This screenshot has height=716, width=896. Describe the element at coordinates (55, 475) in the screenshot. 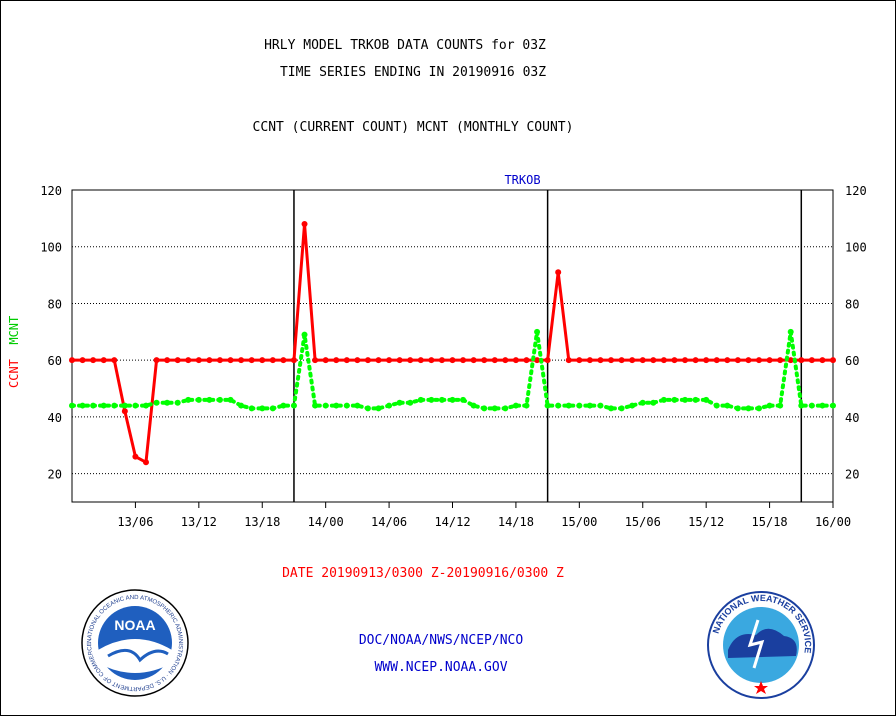

I see `y-tick-label-left: 20` at that location.